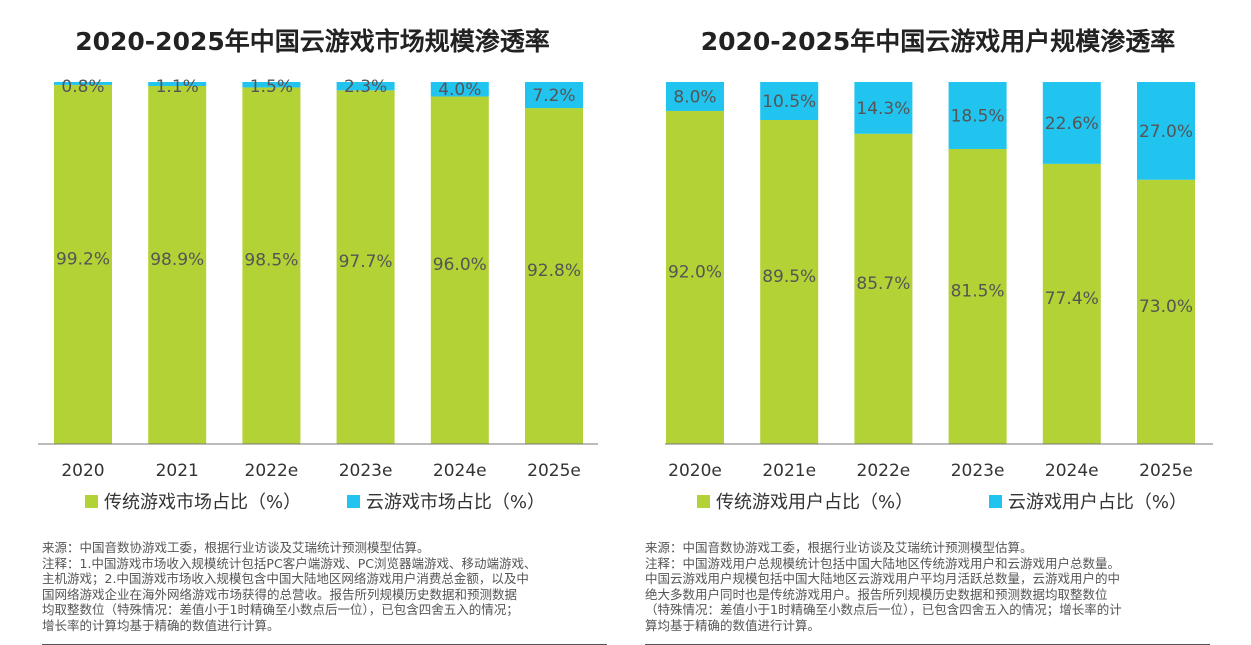 The width and height of the screenshot is (1251, 645). I want to click on data-label-traditional: 98.9%, so click(177, 260).